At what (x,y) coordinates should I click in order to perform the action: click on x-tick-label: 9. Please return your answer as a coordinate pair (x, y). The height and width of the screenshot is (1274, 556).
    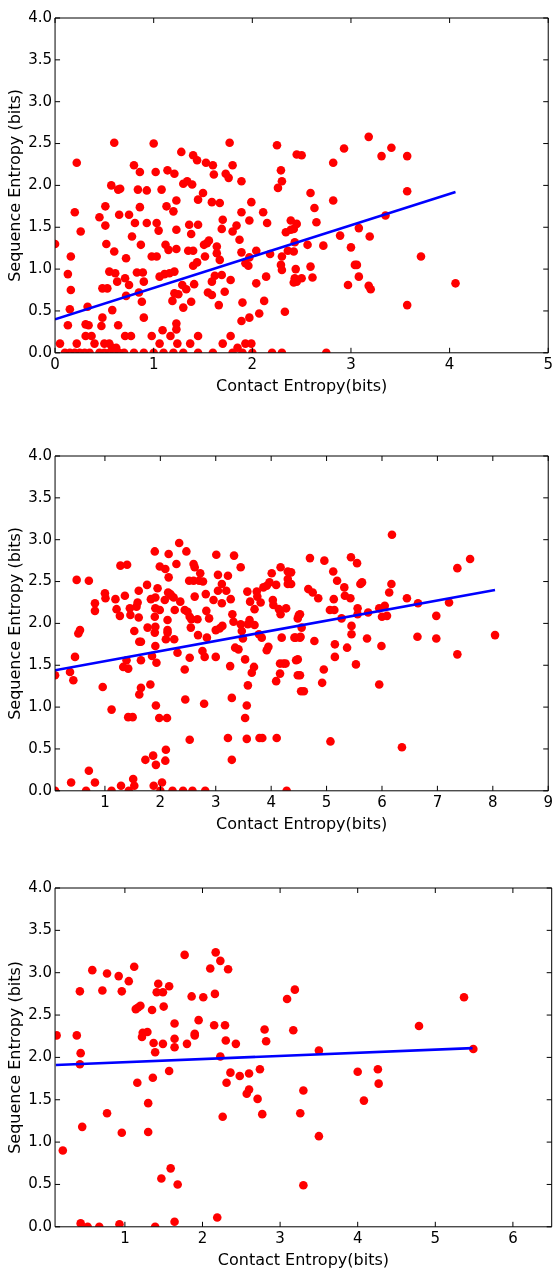
    Looking at the image, I should click on (548, 801).